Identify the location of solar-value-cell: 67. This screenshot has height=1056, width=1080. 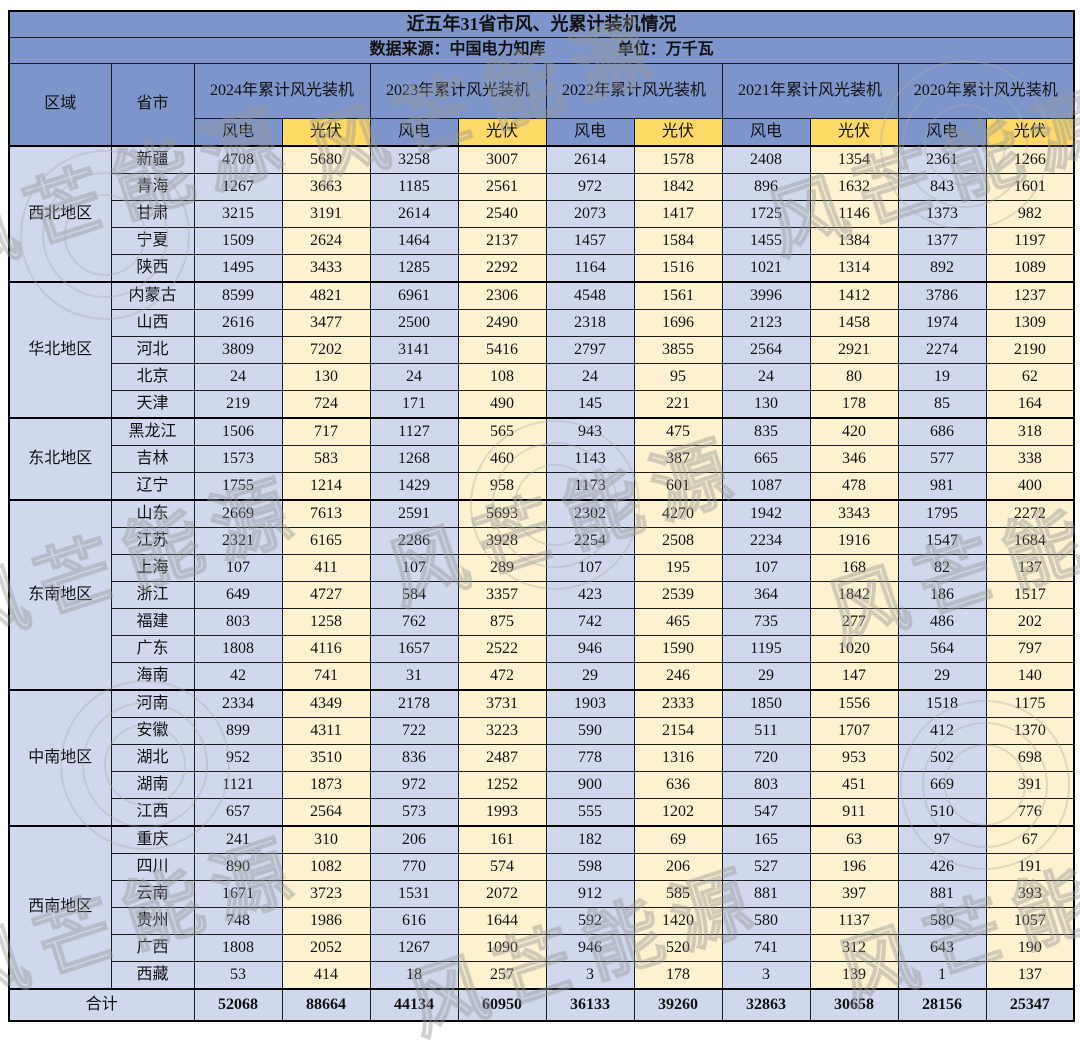
(1030, 839).